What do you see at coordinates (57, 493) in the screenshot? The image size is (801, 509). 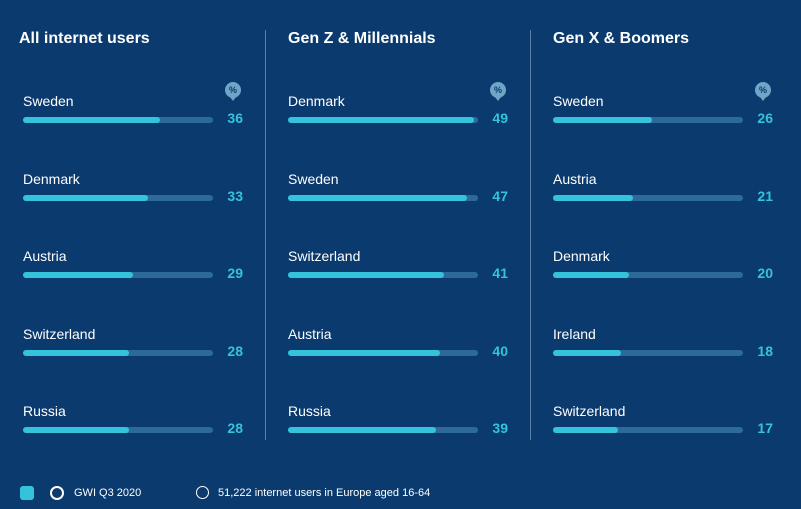 I see `globe-icon` at bounding box center [57, 493].